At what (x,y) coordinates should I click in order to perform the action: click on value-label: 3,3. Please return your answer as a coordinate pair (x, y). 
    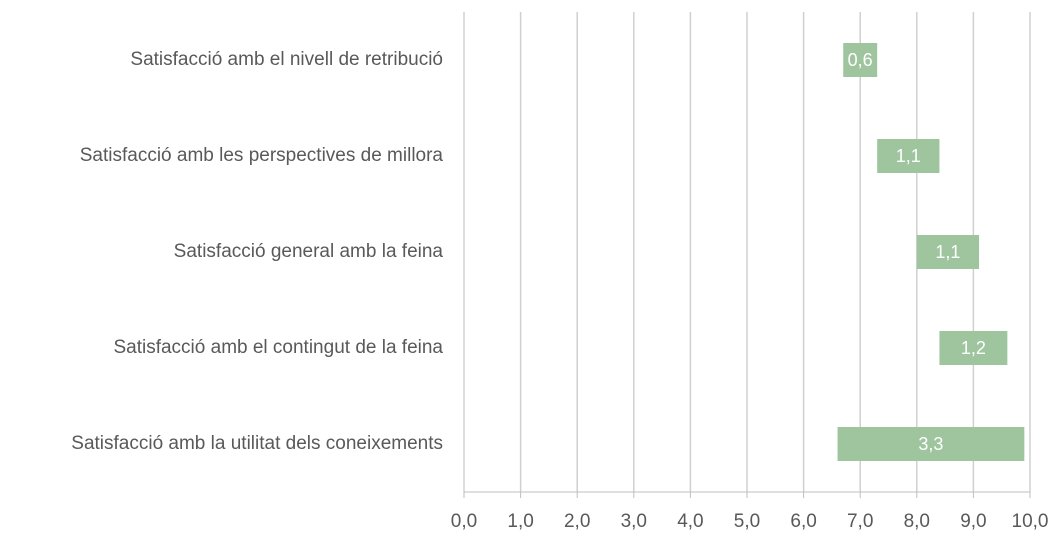
    Looking at the image, I should click on (930, 444).